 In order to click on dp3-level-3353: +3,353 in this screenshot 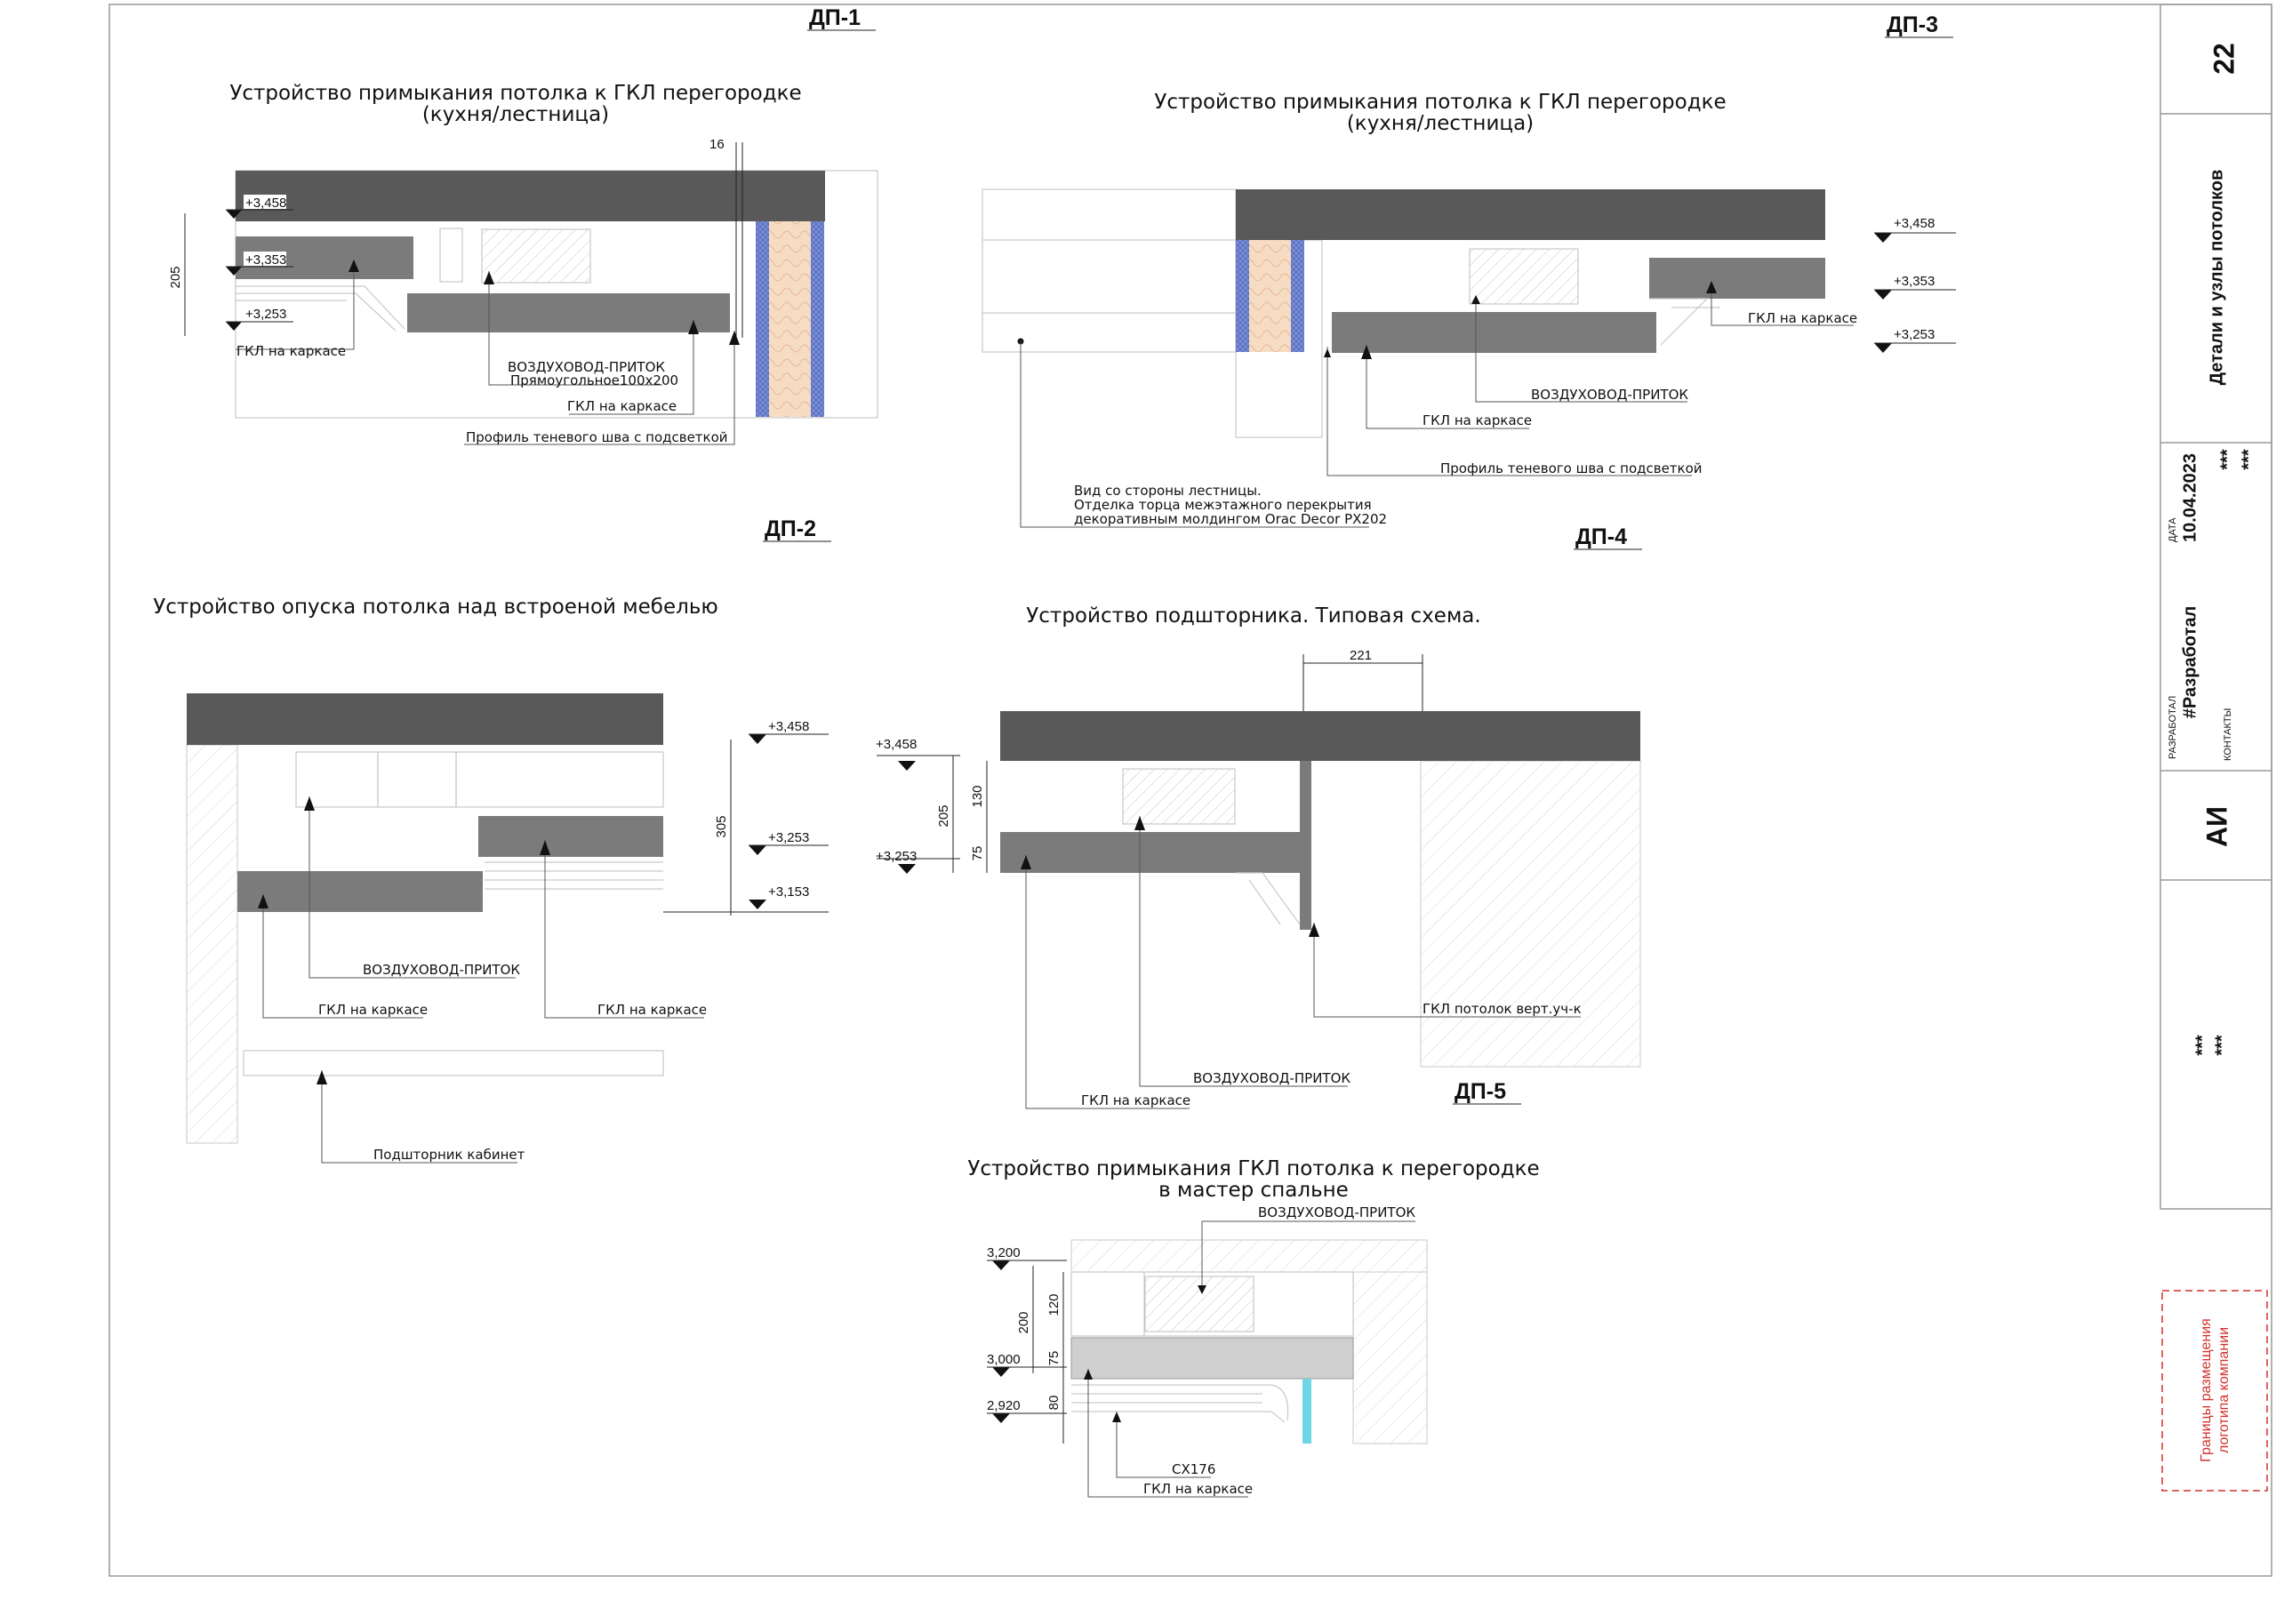, I will do `click(1914, 281)`.